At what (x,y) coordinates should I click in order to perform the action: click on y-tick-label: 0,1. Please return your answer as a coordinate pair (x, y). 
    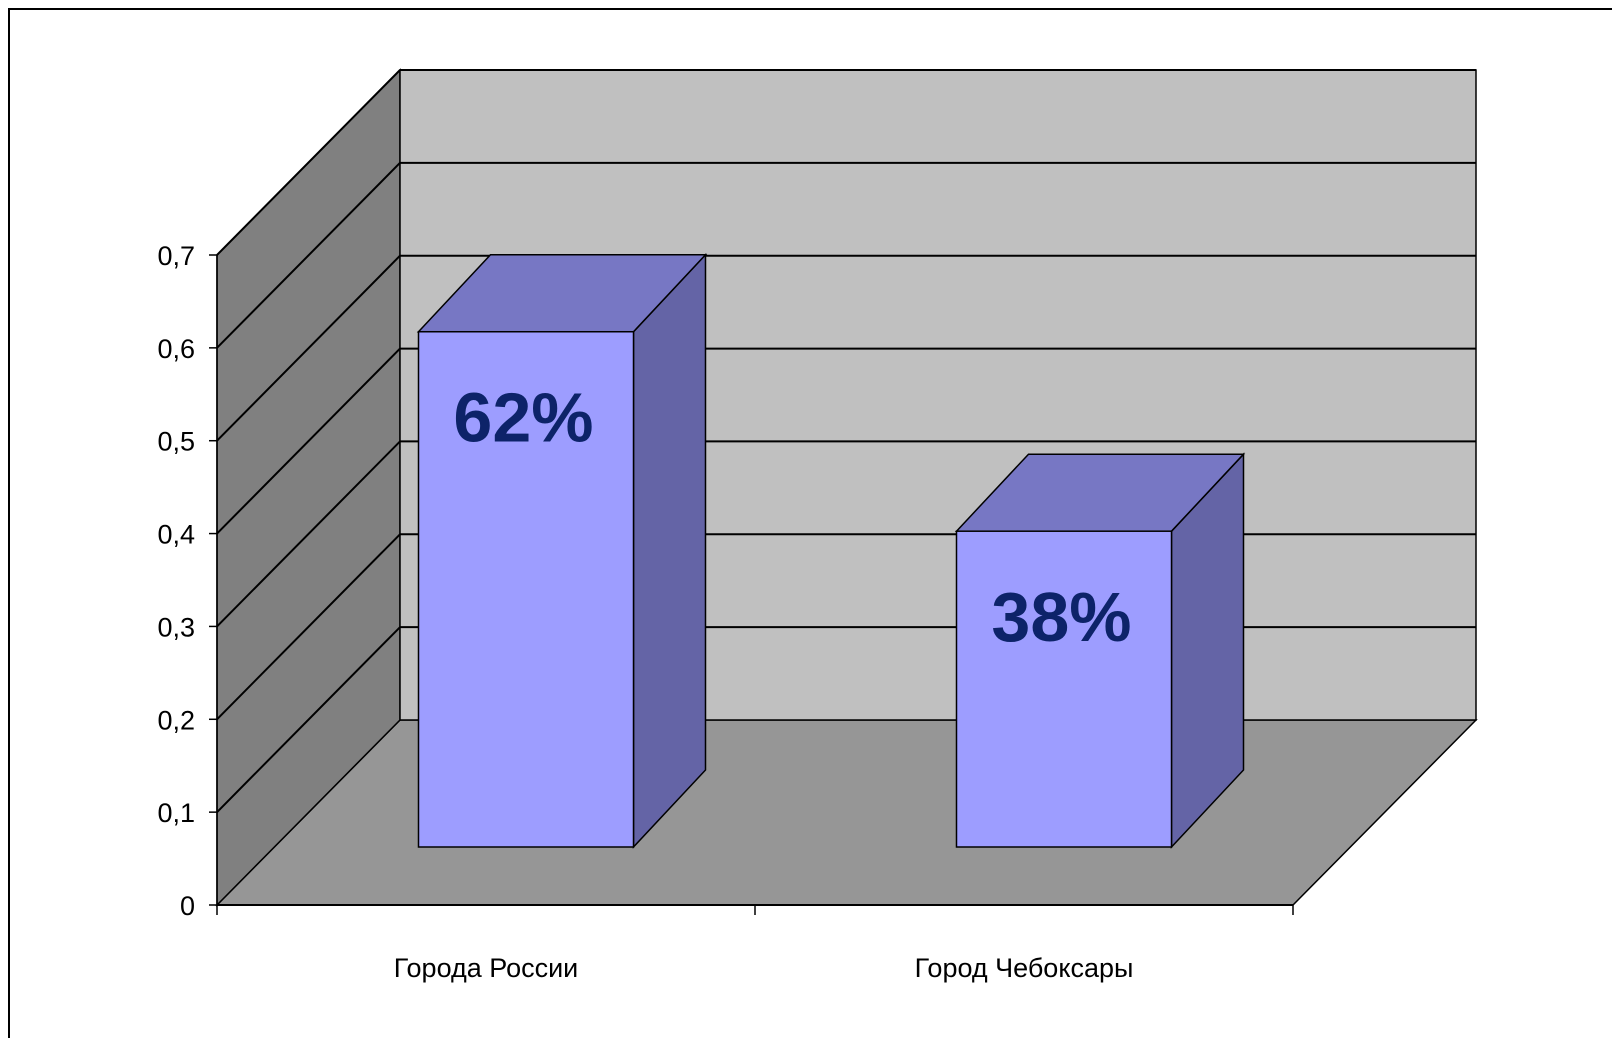
    Looking at the image, I should click on (176, 813).